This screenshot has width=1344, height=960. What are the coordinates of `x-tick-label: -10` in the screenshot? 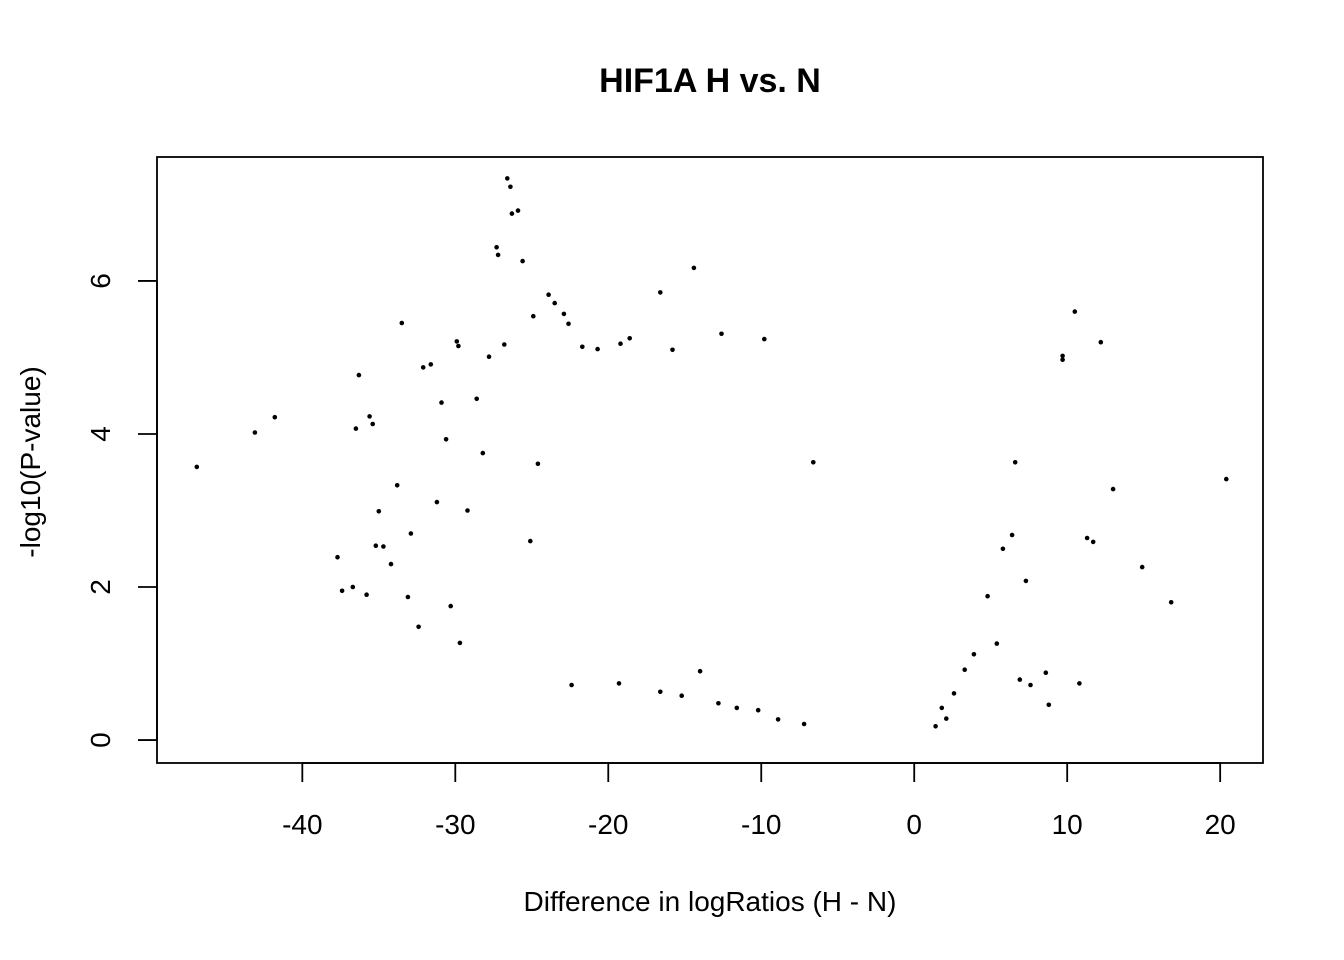 It's located at (761, 824).